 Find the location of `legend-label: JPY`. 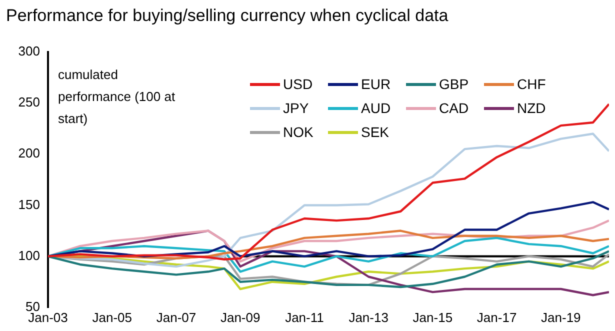

legend-label: JPY is located at coordinates (296, 108).